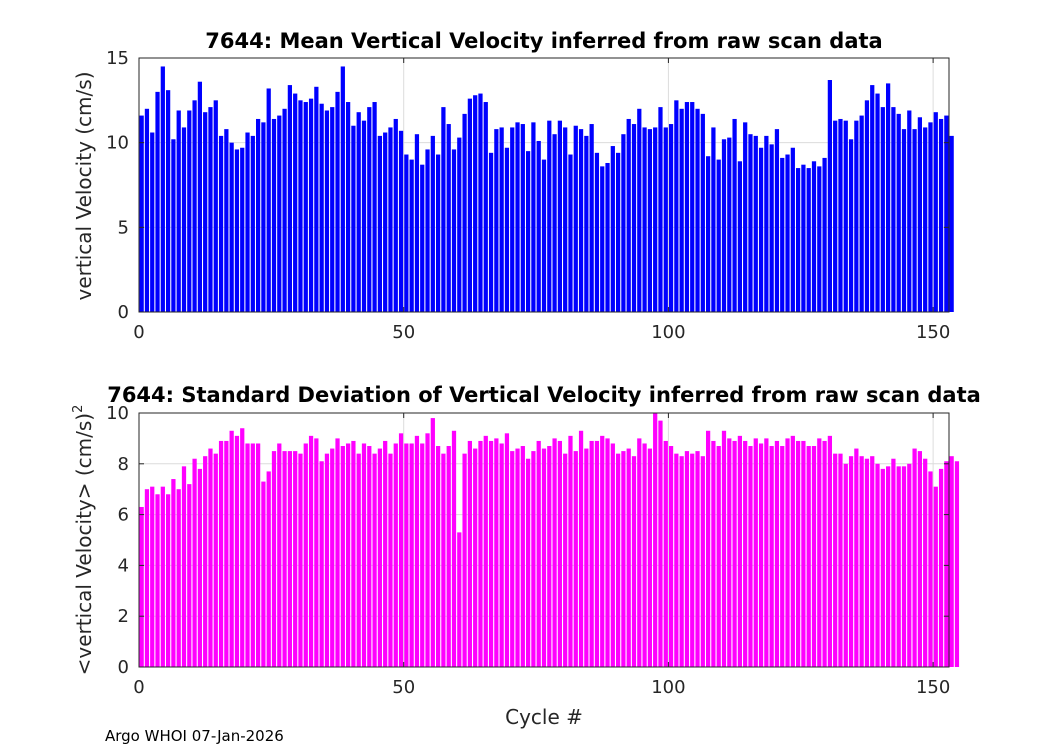 The width and height of the screenshot is (1050, 750). What do you see at coordinates (403, 687) in the screenshot?
I see `x-tick-label: 50` at bounding box center [403, 687].